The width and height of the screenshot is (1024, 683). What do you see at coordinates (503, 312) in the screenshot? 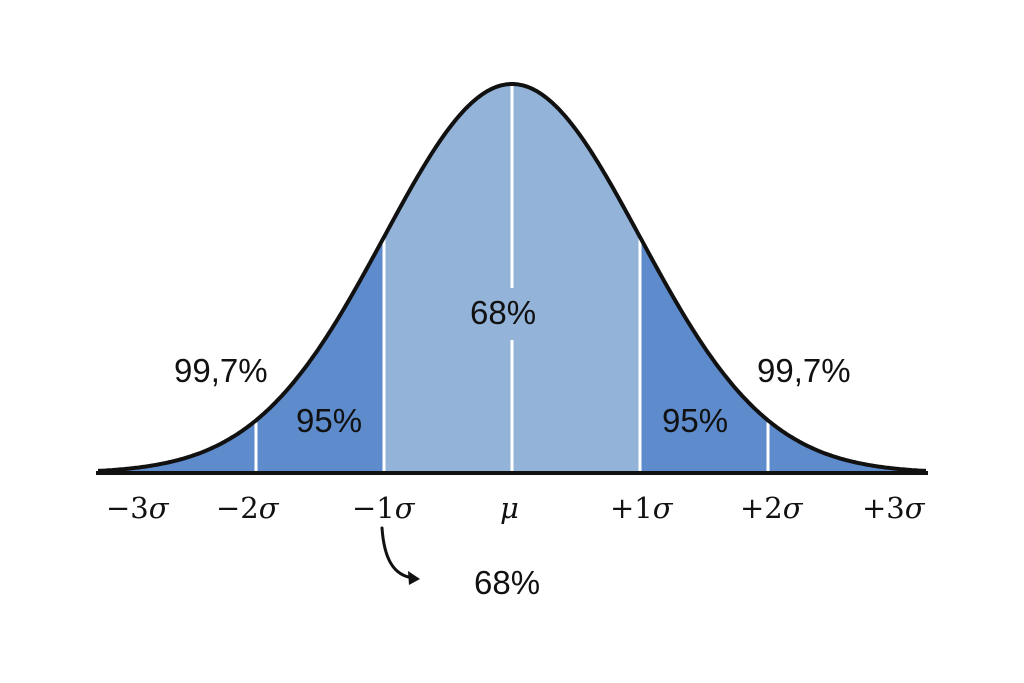
I see `center-percentage-label: 68%` at bounding box center [503, 312].